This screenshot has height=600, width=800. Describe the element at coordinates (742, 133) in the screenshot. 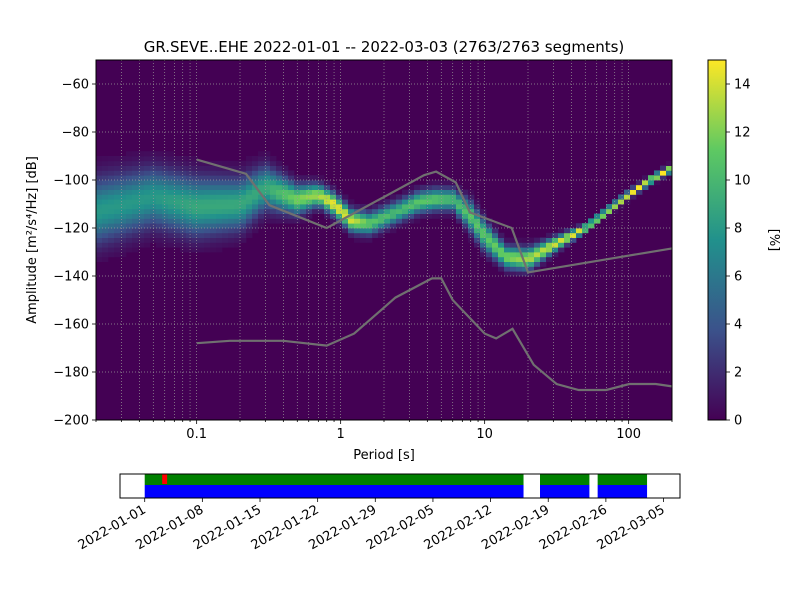

I see `colorbar-tick-label: 12` at that location.